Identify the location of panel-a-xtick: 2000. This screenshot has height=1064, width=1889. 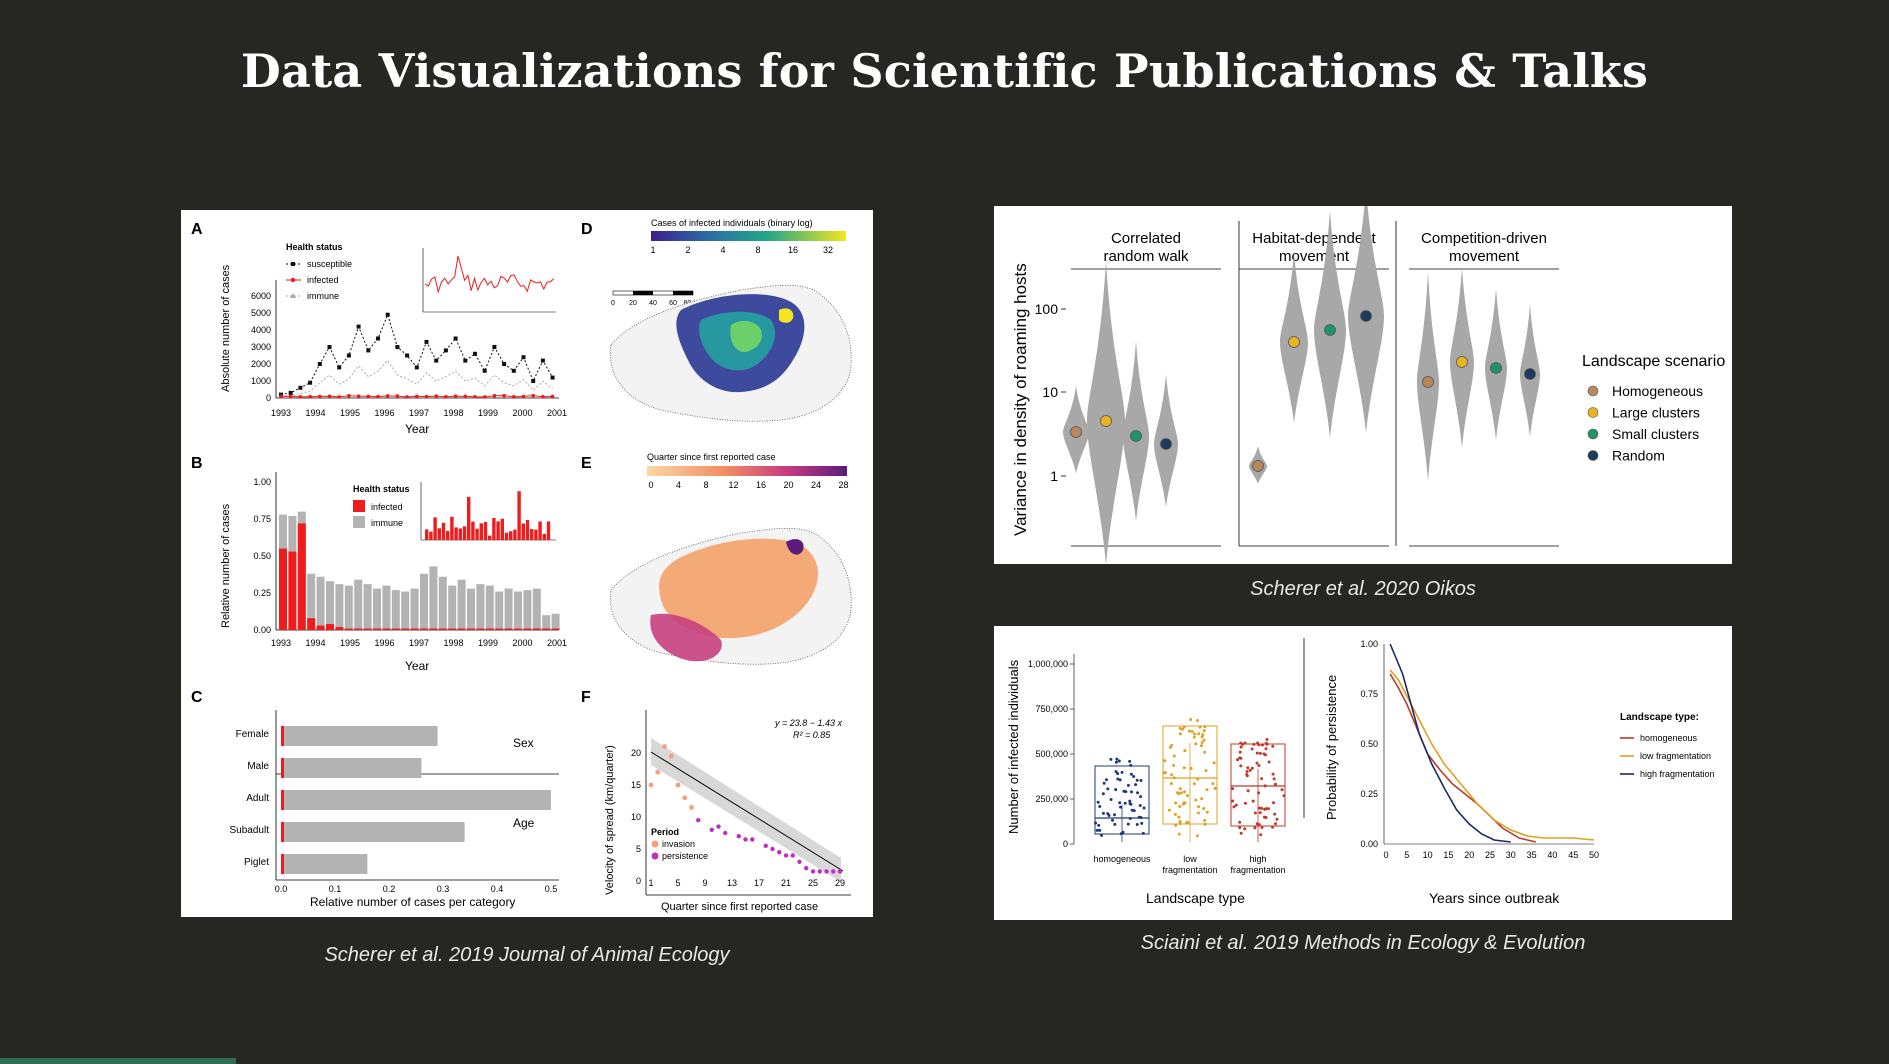
(522, 413).